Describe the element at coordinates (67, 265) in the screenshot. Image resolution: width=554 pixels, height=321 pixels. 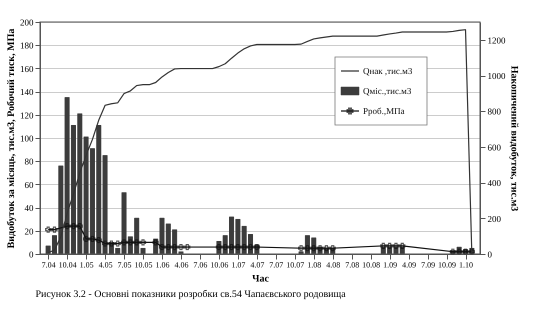
I see `x-tick-label: 10.04` at that location.